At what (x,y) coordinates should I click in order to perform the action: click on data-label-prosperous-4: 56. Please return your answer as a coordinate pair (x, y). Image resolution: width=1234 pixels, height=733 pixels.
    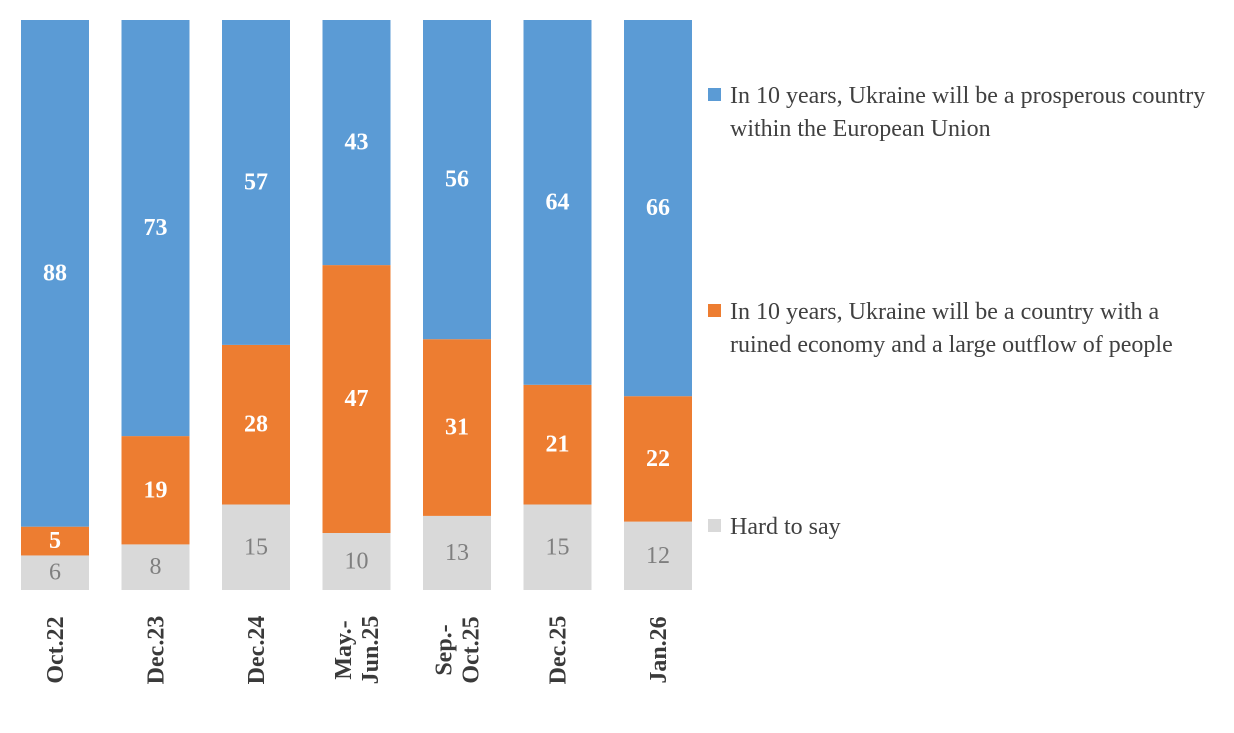
    Looking at the image, I should click on (457, 180).